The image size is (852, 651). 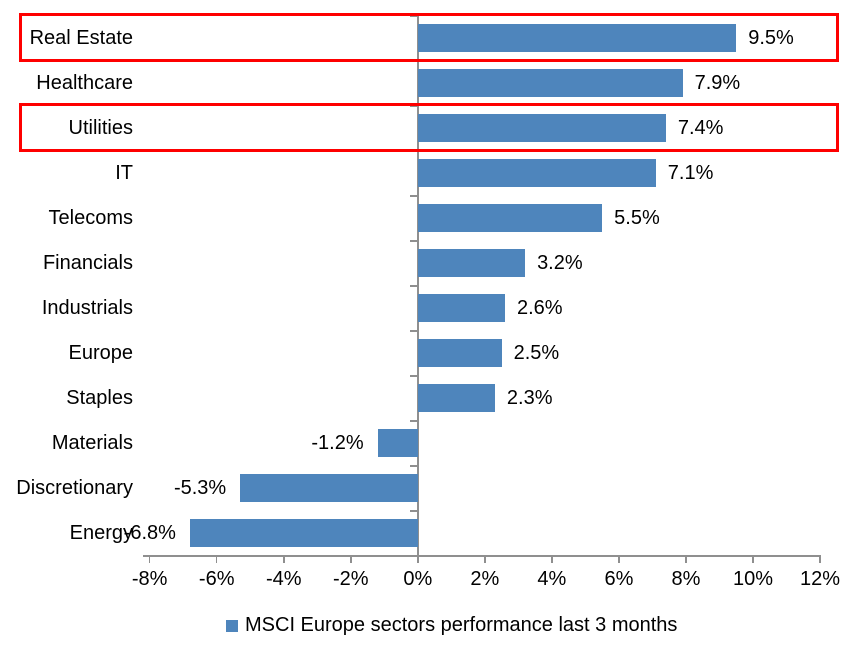 I want to click on x-axis-tick-label: -8%, so click(x=149, y=579).